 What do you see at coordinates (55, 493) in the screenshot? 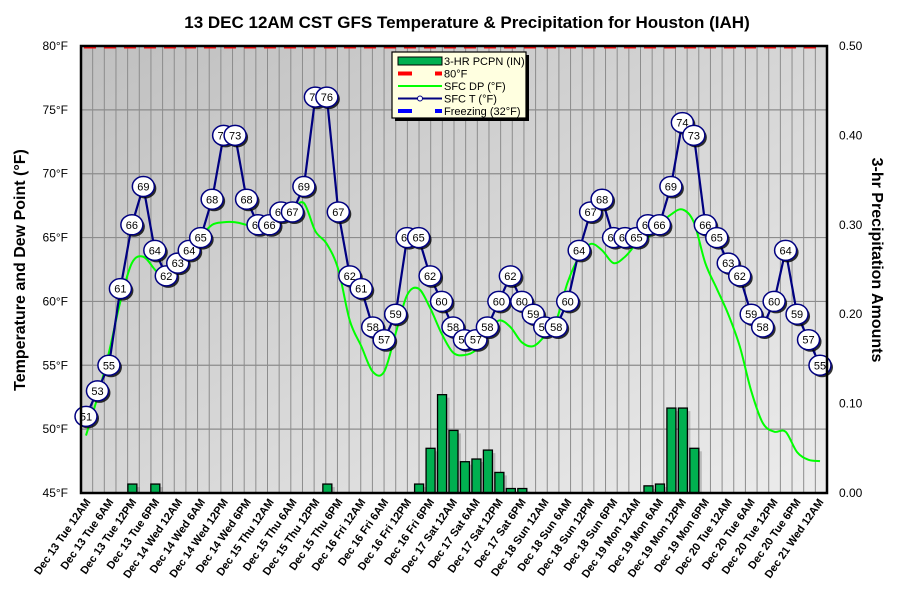
I see `y-tick-label: 45°F` at bounding box center [55, 493].